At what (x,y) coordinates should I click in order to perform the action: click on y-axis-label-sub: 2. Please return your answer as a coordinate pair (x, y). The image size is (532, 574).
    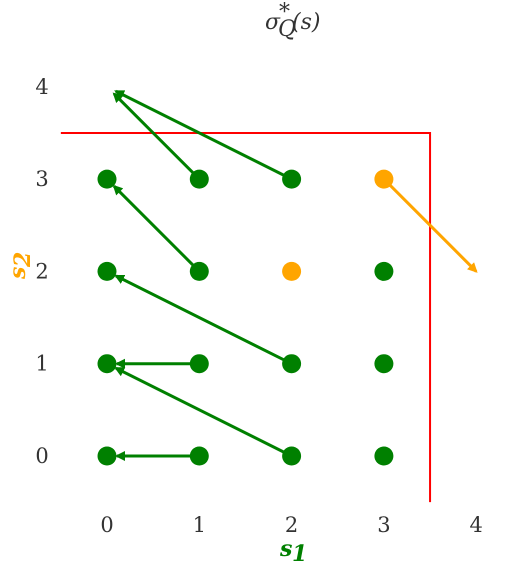
    Looking at the image, I should click on (23, 260).